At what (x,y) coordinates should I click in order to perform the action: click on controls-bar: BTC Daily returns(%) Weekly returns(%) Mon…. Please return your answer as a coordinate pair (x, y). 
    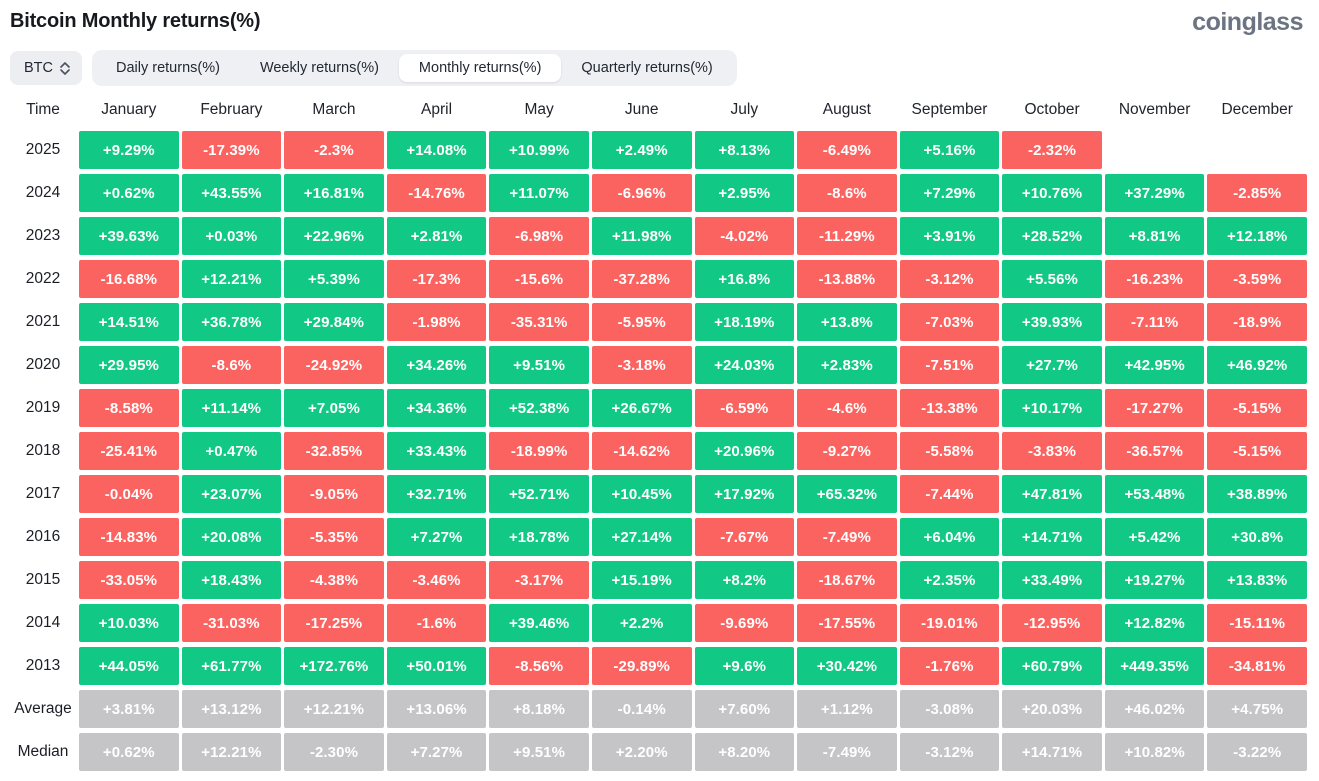
    Looking at the image, I should click on (658, 68).